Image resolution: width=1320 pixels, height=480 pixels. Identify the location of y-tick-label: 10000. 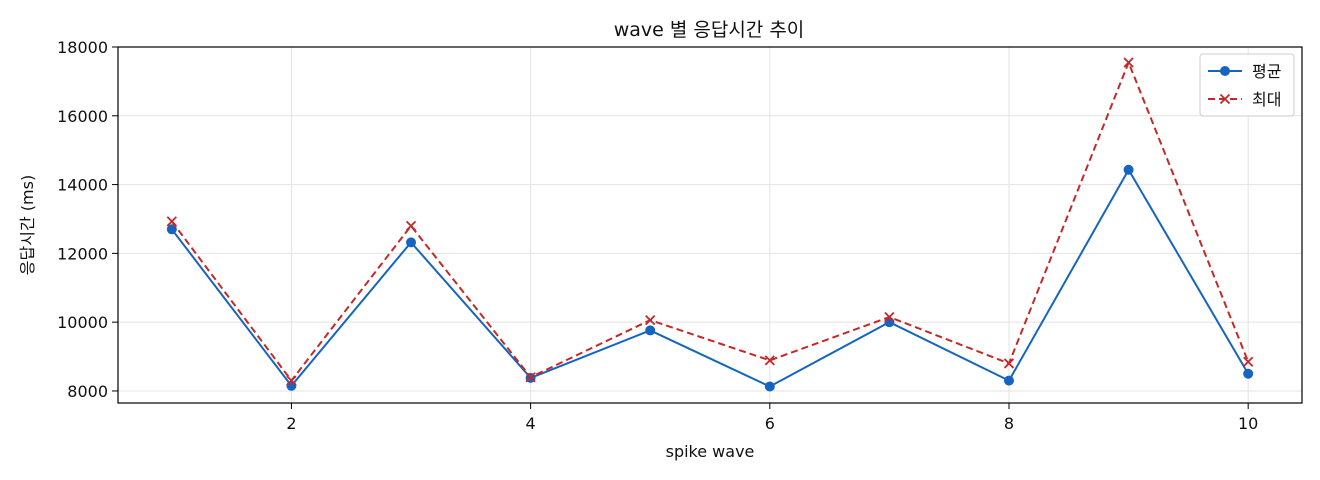
(82, 322).